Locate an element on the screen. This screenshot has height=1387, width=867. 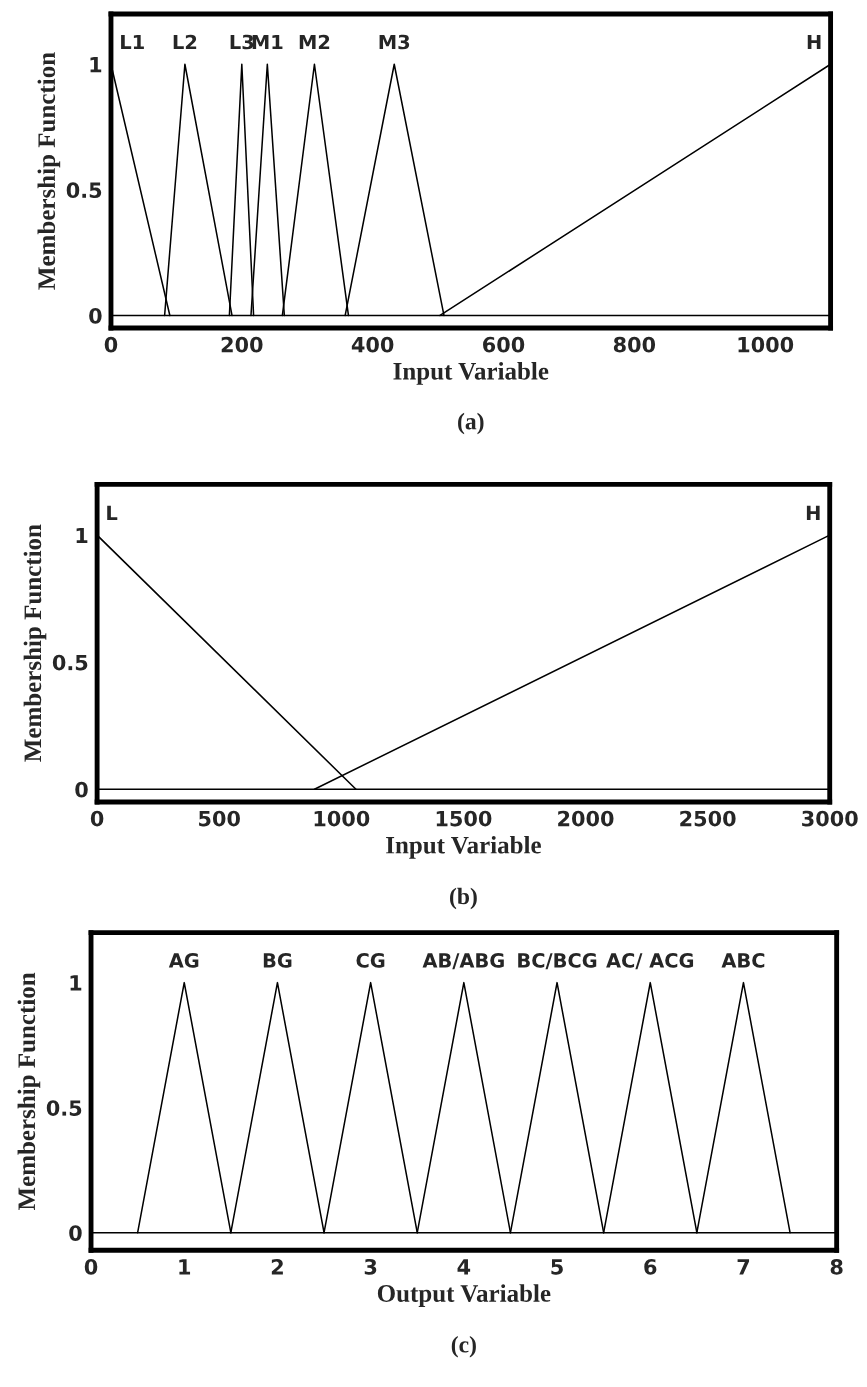
x-tick-label: 1500 is located at coordinates (464, 818).